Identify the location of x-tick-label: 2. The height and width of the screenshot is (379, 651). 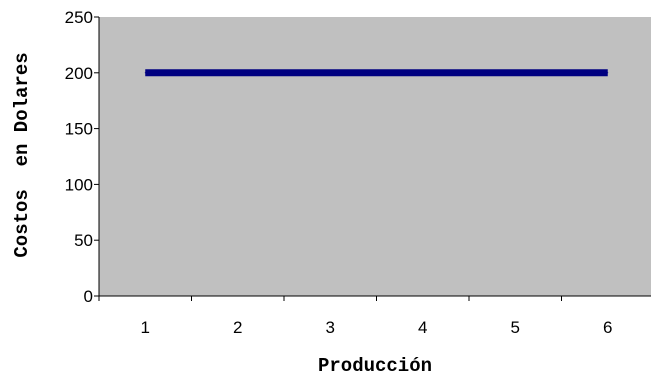
(237, 327).